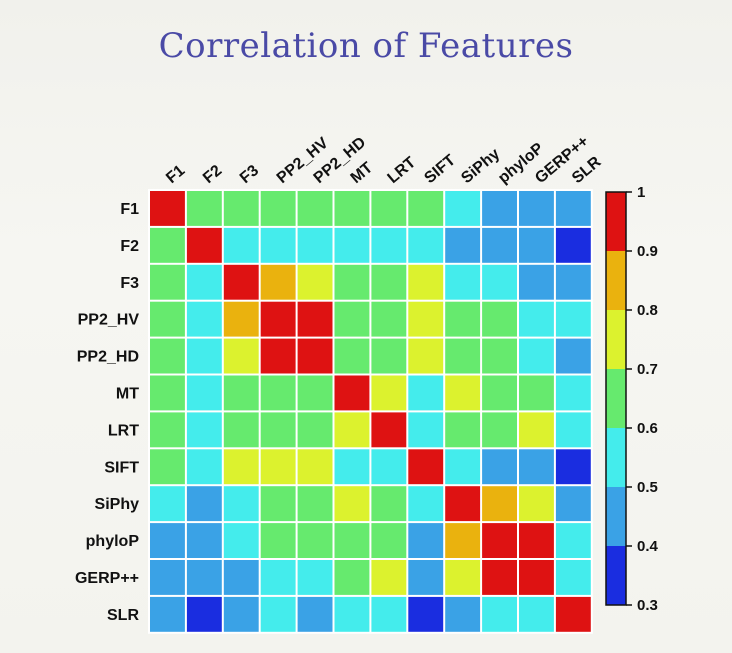 The image size is (732, 653). I want to click on colorbar-tick-label: 0.6, so click(647, 428).